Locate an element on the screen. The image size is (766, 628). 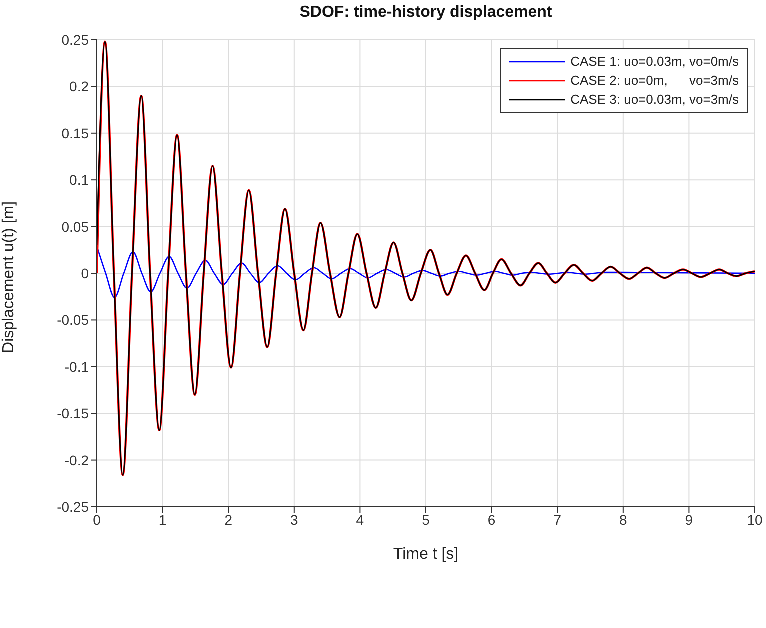
x-tick-label: 3 is located at coordinates (294, 520).